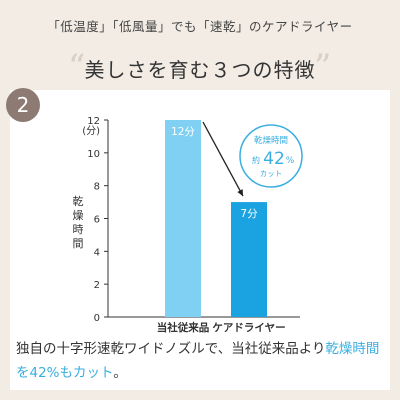 The image size is (400, 400). Describe the element at coordinates (97, 252) in the screenshot. I see `y-tick-label: 4` at that location.